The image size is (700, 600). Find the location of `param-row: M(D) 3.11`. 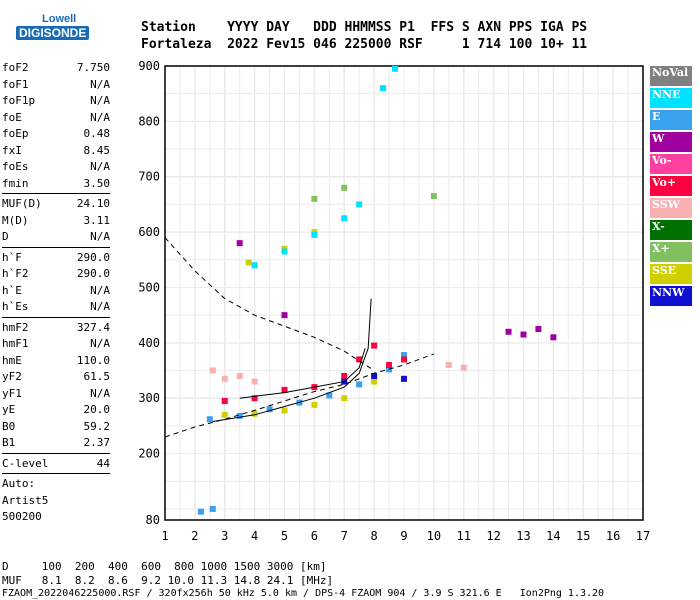

param-row: M(D) 3.11 is located at coordinates (56, 221).